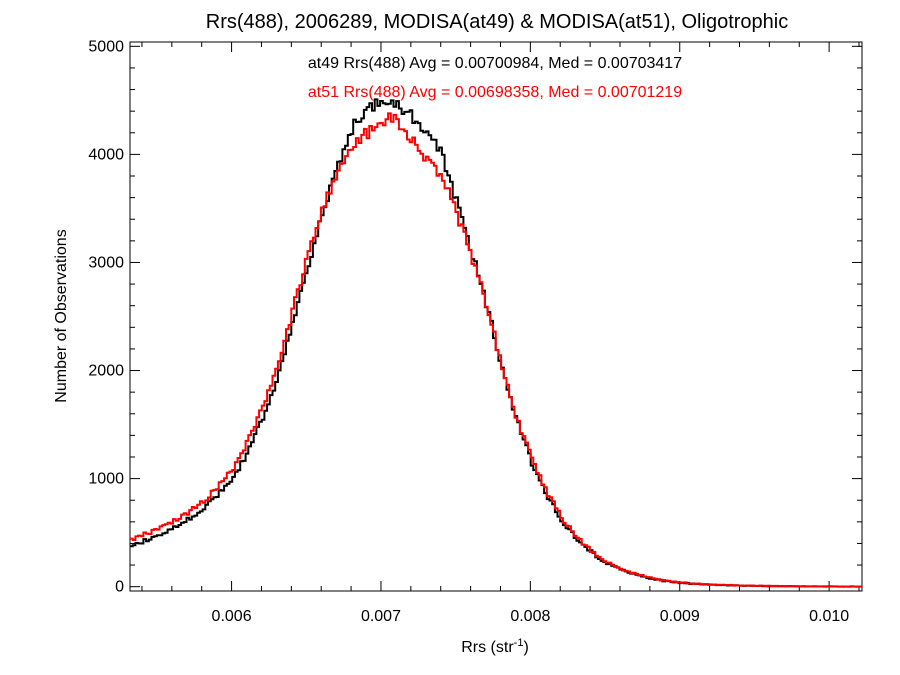 The width and height of the screenshot is (900, 675). What do you see at coordinates (829, 616) in the screenshot?
I see `x-tick-label: 0.010` at bounding box center [829, 616].